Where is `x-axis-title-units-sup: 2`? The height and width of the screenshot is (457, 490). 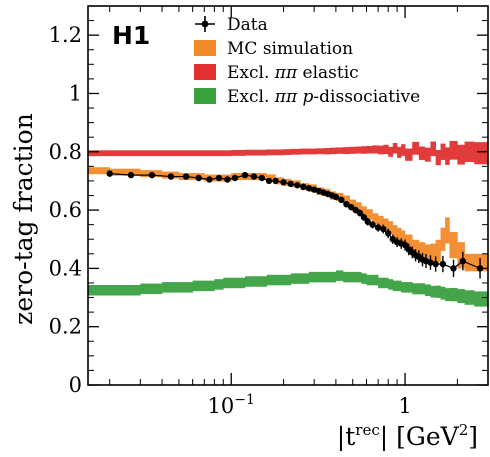 x-axis-title-units-sup: 2 is located at coordinates (464, 430).